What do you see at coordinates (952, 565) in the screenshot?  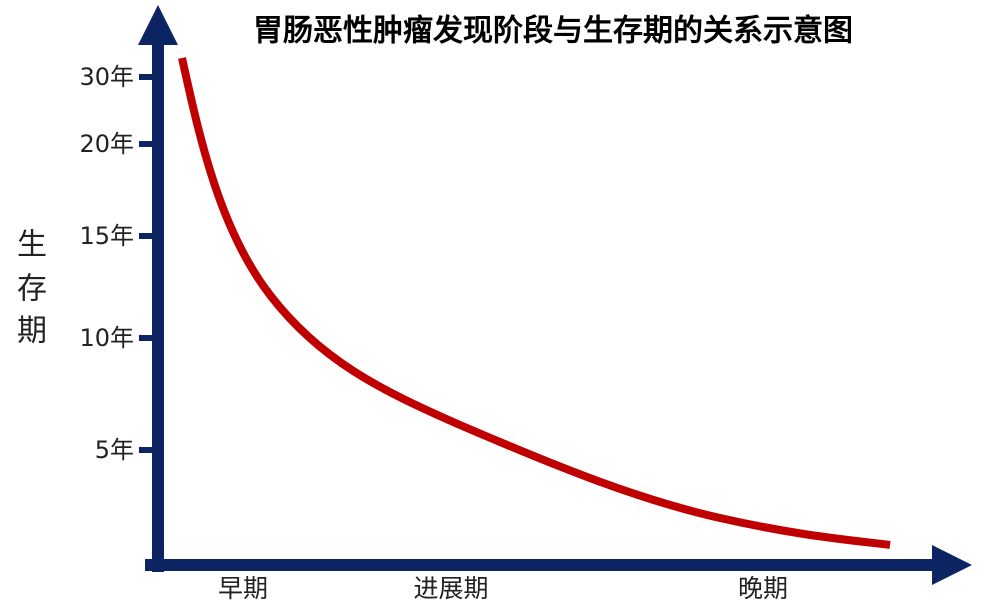 I see `x-axis-arrow` at bounding box center [952, 565].